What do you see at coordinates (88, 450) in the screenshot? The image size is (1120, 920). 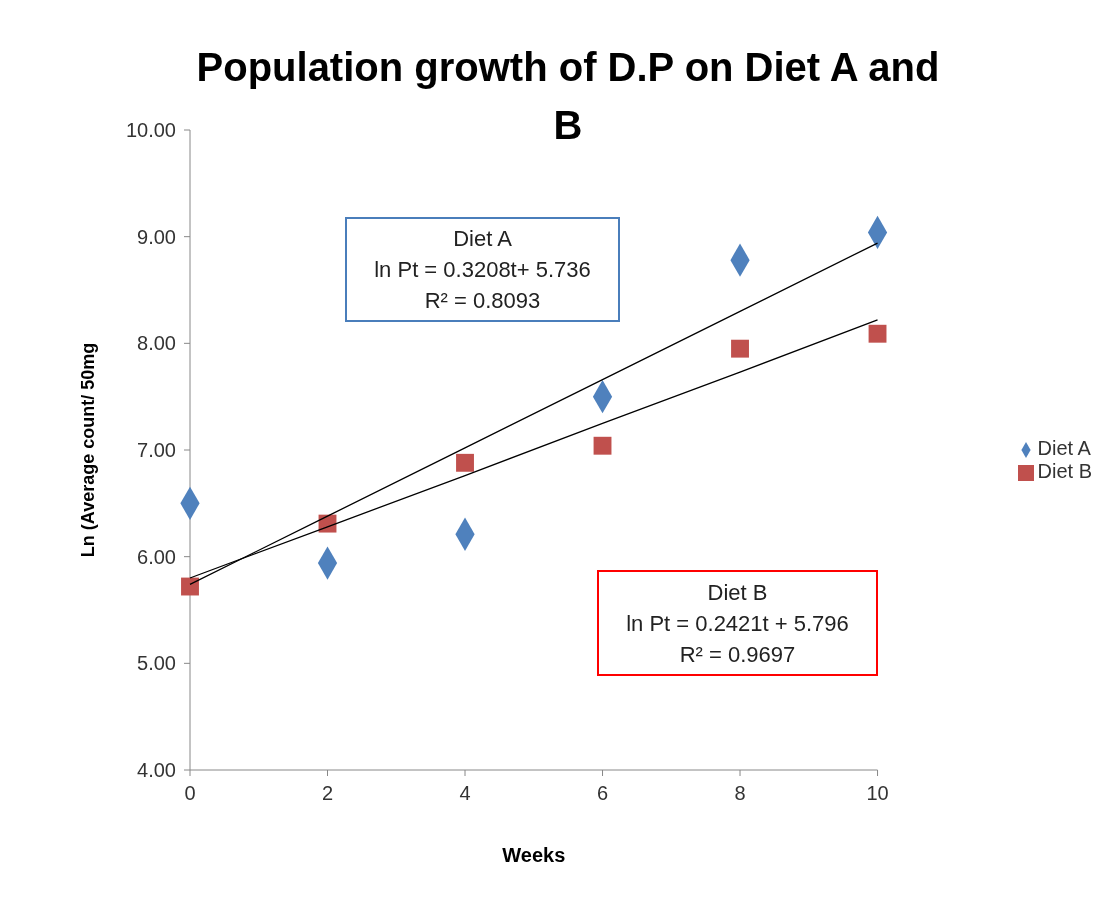 I see `y-axis-title: Ln (Average count/ 50mg` at bounding box center [88, 450].